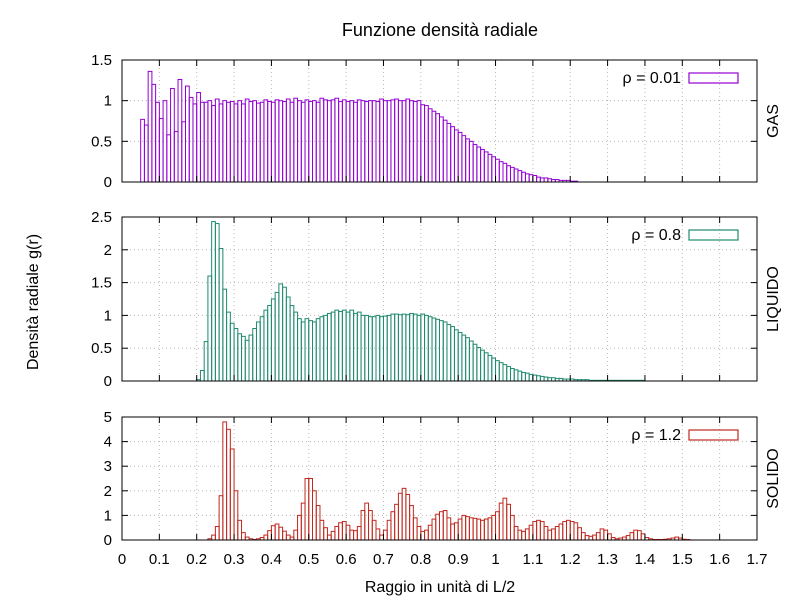  I want to click on legend-swatch, so click(713, 235).